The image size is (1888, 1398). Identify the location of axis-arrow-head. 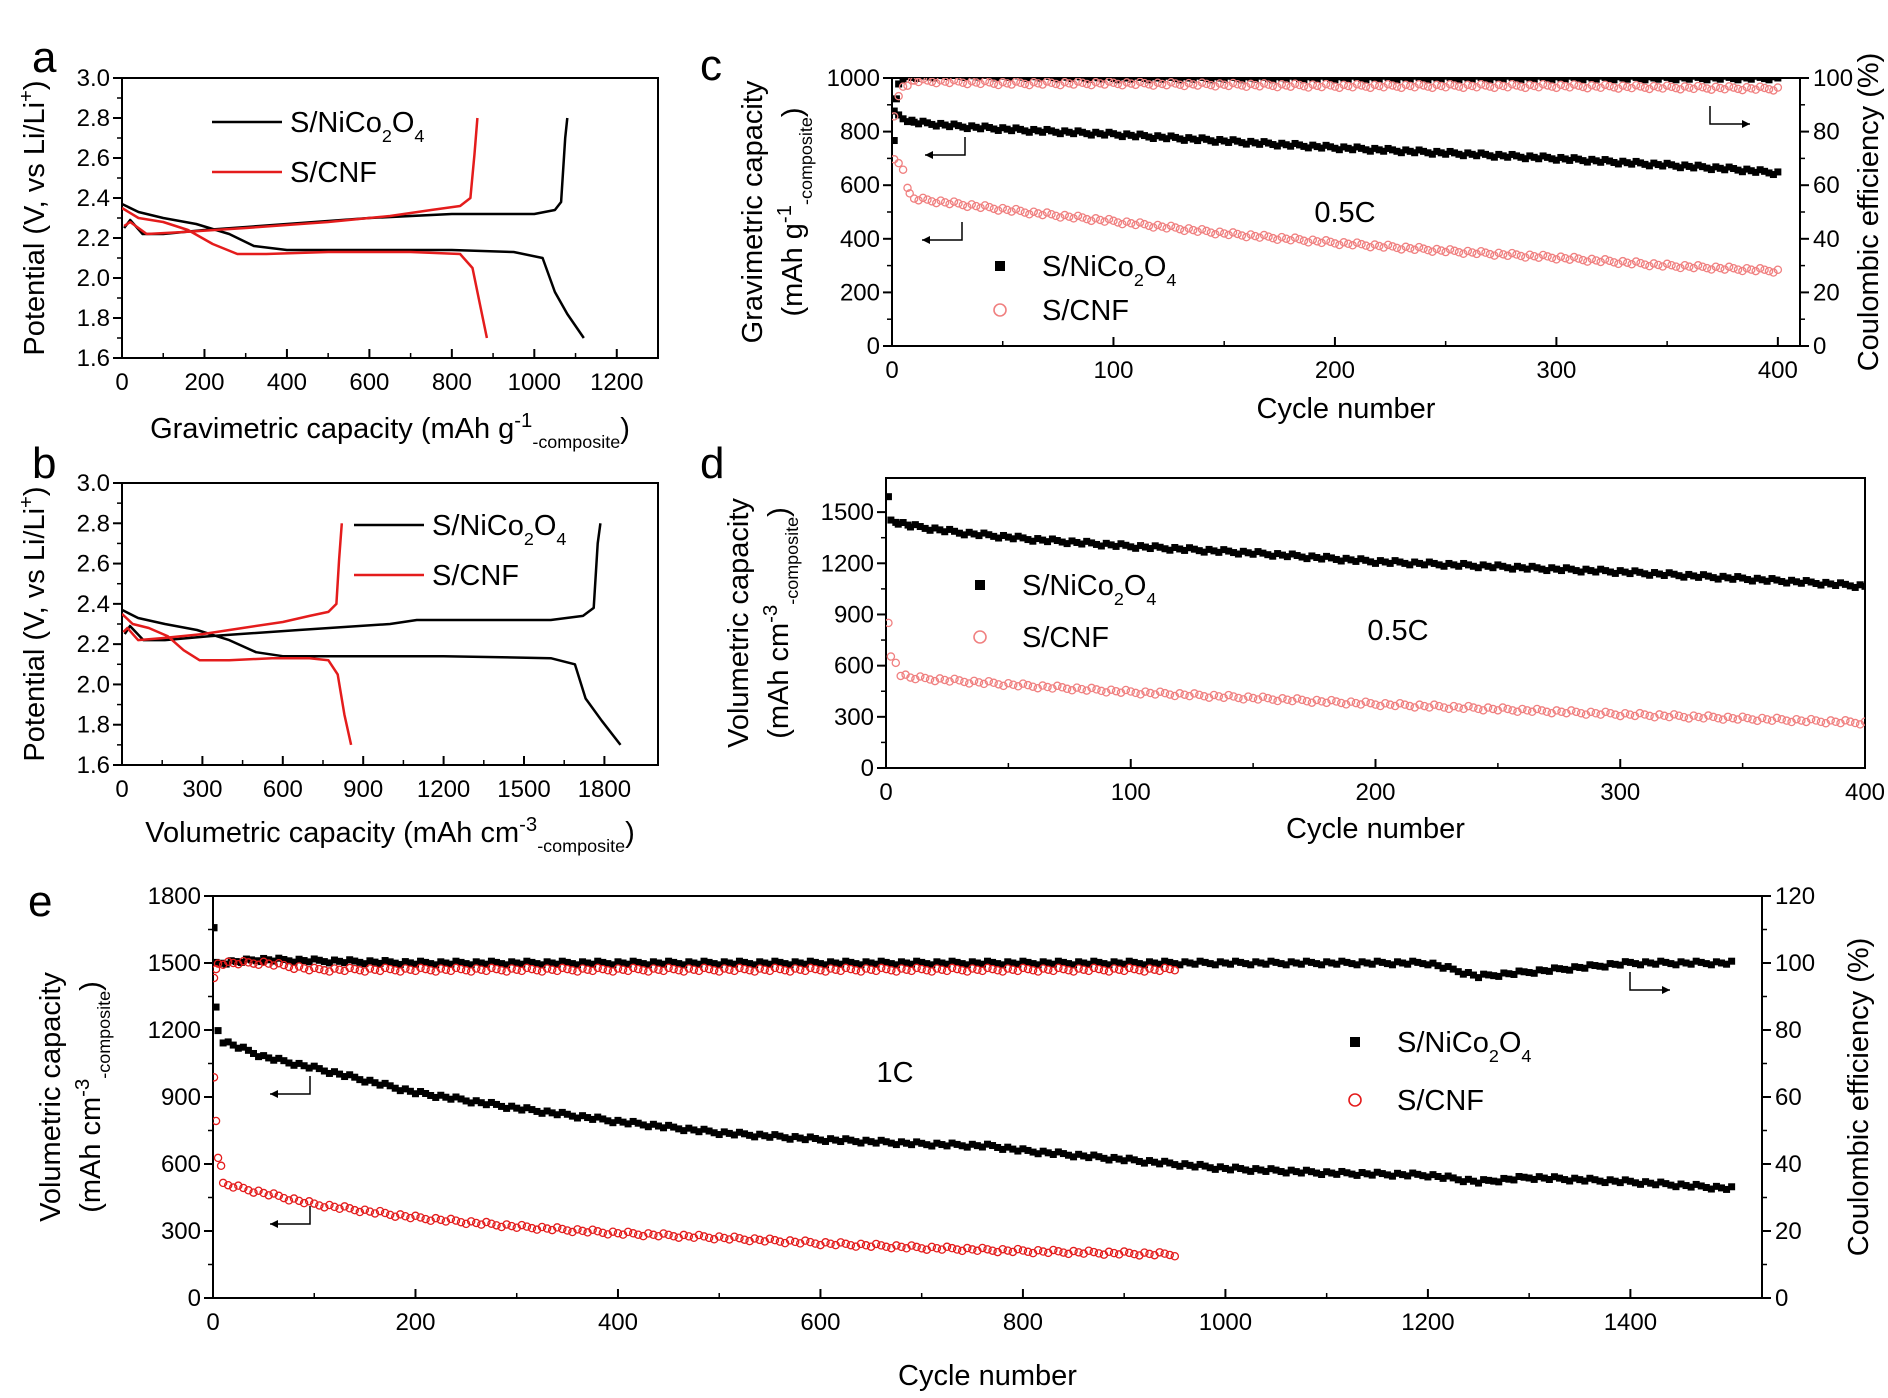
(1666, 990).